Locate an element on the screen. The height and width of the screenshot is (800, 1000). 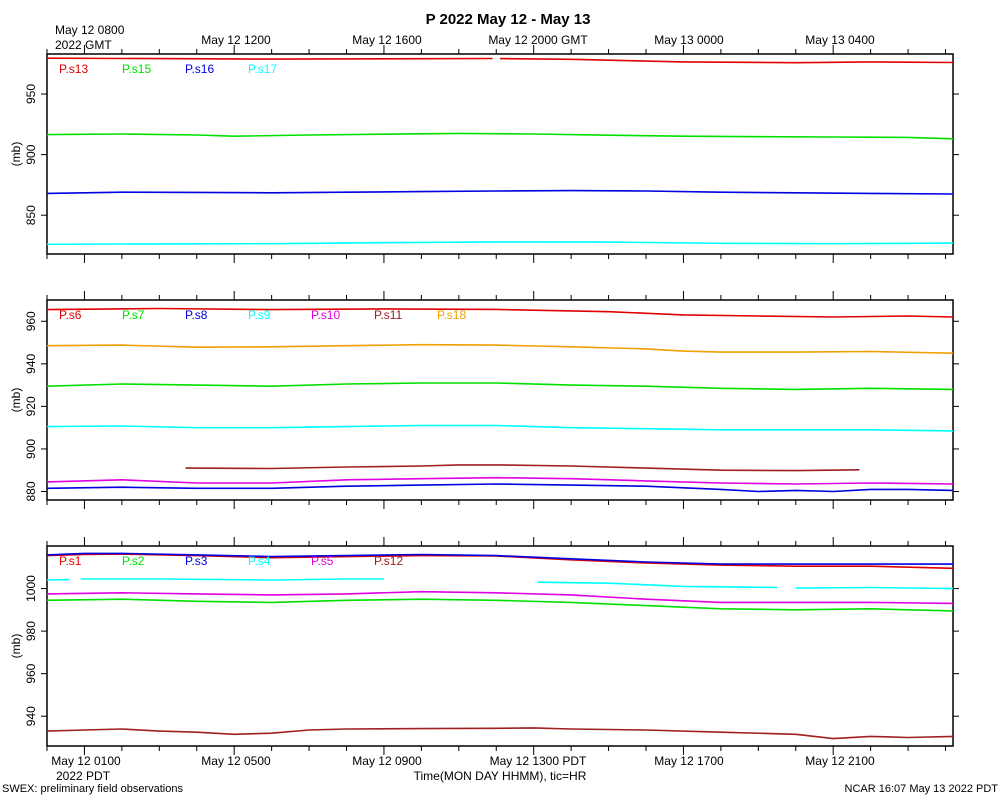
y-tick-label: 880 is located at coordinates (31, 491).